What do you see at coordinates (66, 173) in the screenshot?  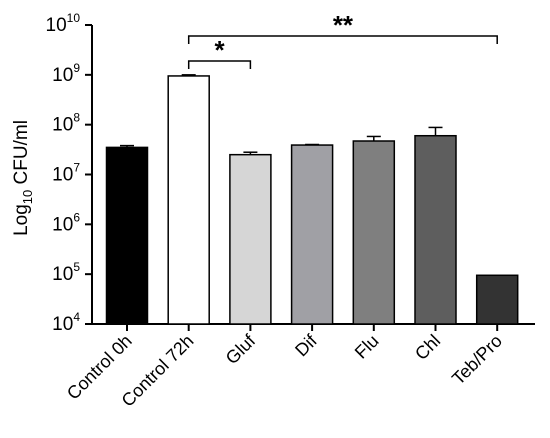 I see `y-tick-label: 10⁷` at bounding box center [66, 173].